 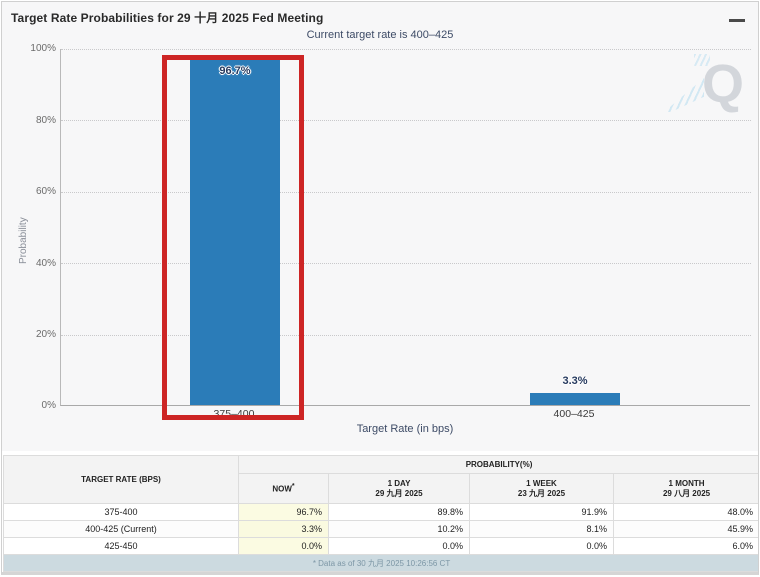 What do you see at coordinates (405, 429) in the screenshot?
I see `x-axis-title: Target Rate (in bps)` at bounding box center [405, 429].